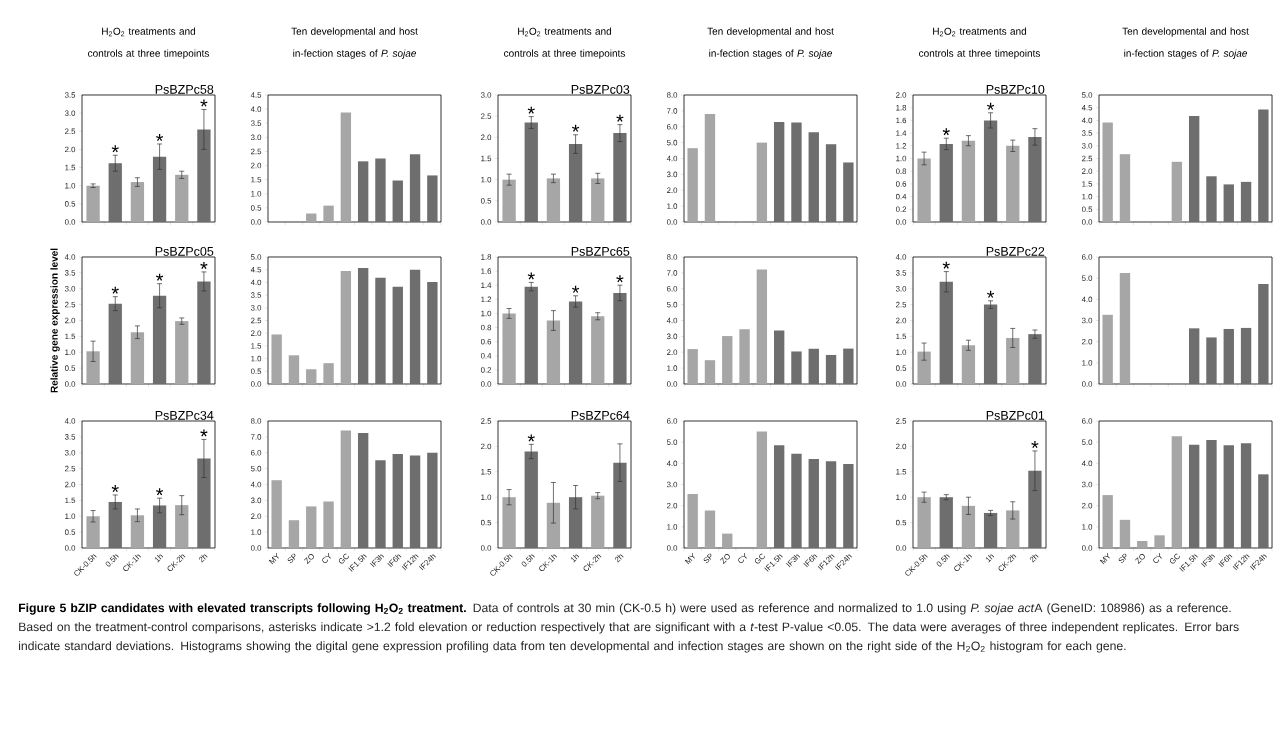  I want to click on text: Data of controls at 30 min (CK-0.5 h) were used as reference and normalized to 1.0 using P. sojae act, so click(754, 609).